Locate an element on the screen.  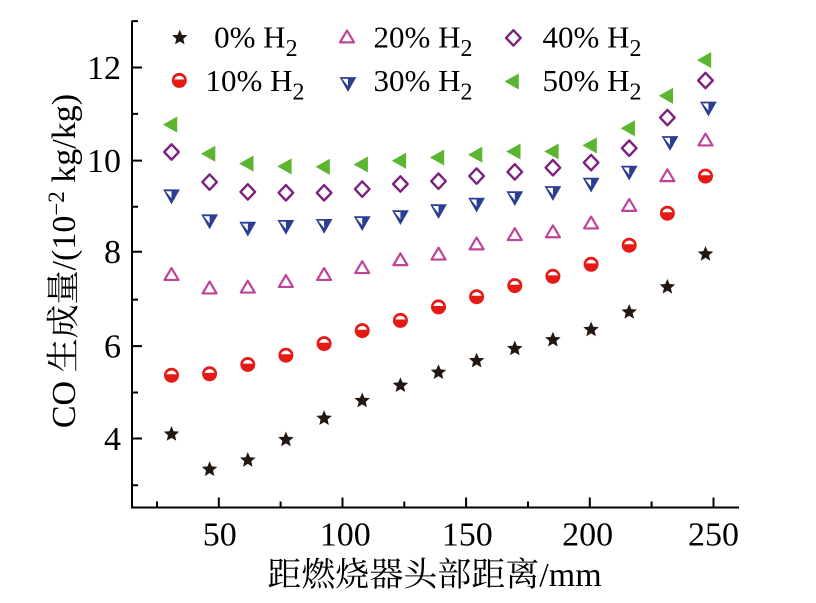
svg-text: /mm is located at coordinates (570, 575).